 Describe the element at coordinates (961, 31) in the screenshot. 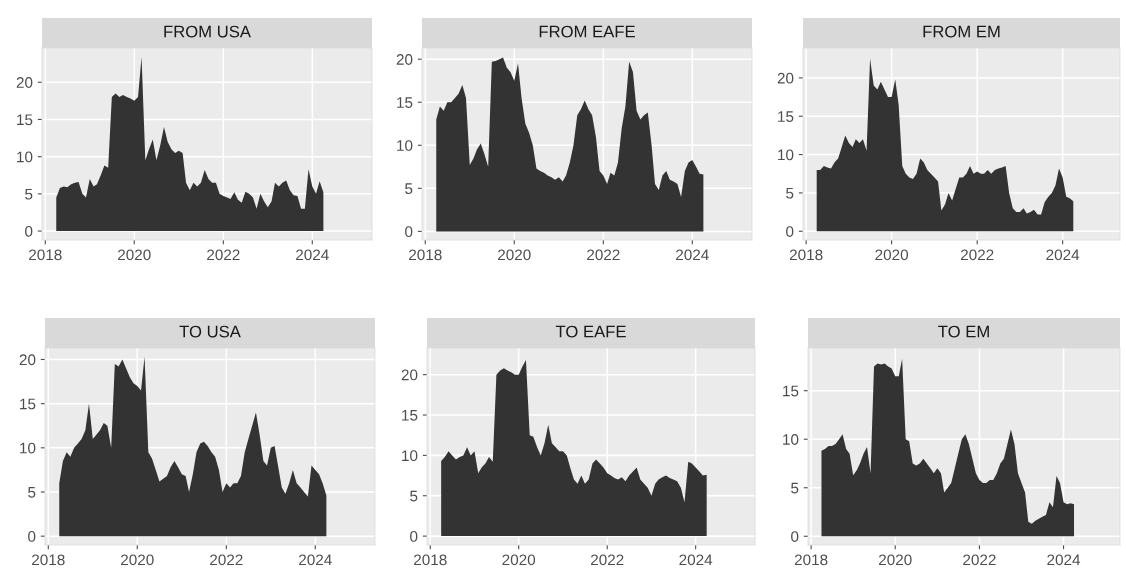

I see `chart-title: FROM EM` at that location.